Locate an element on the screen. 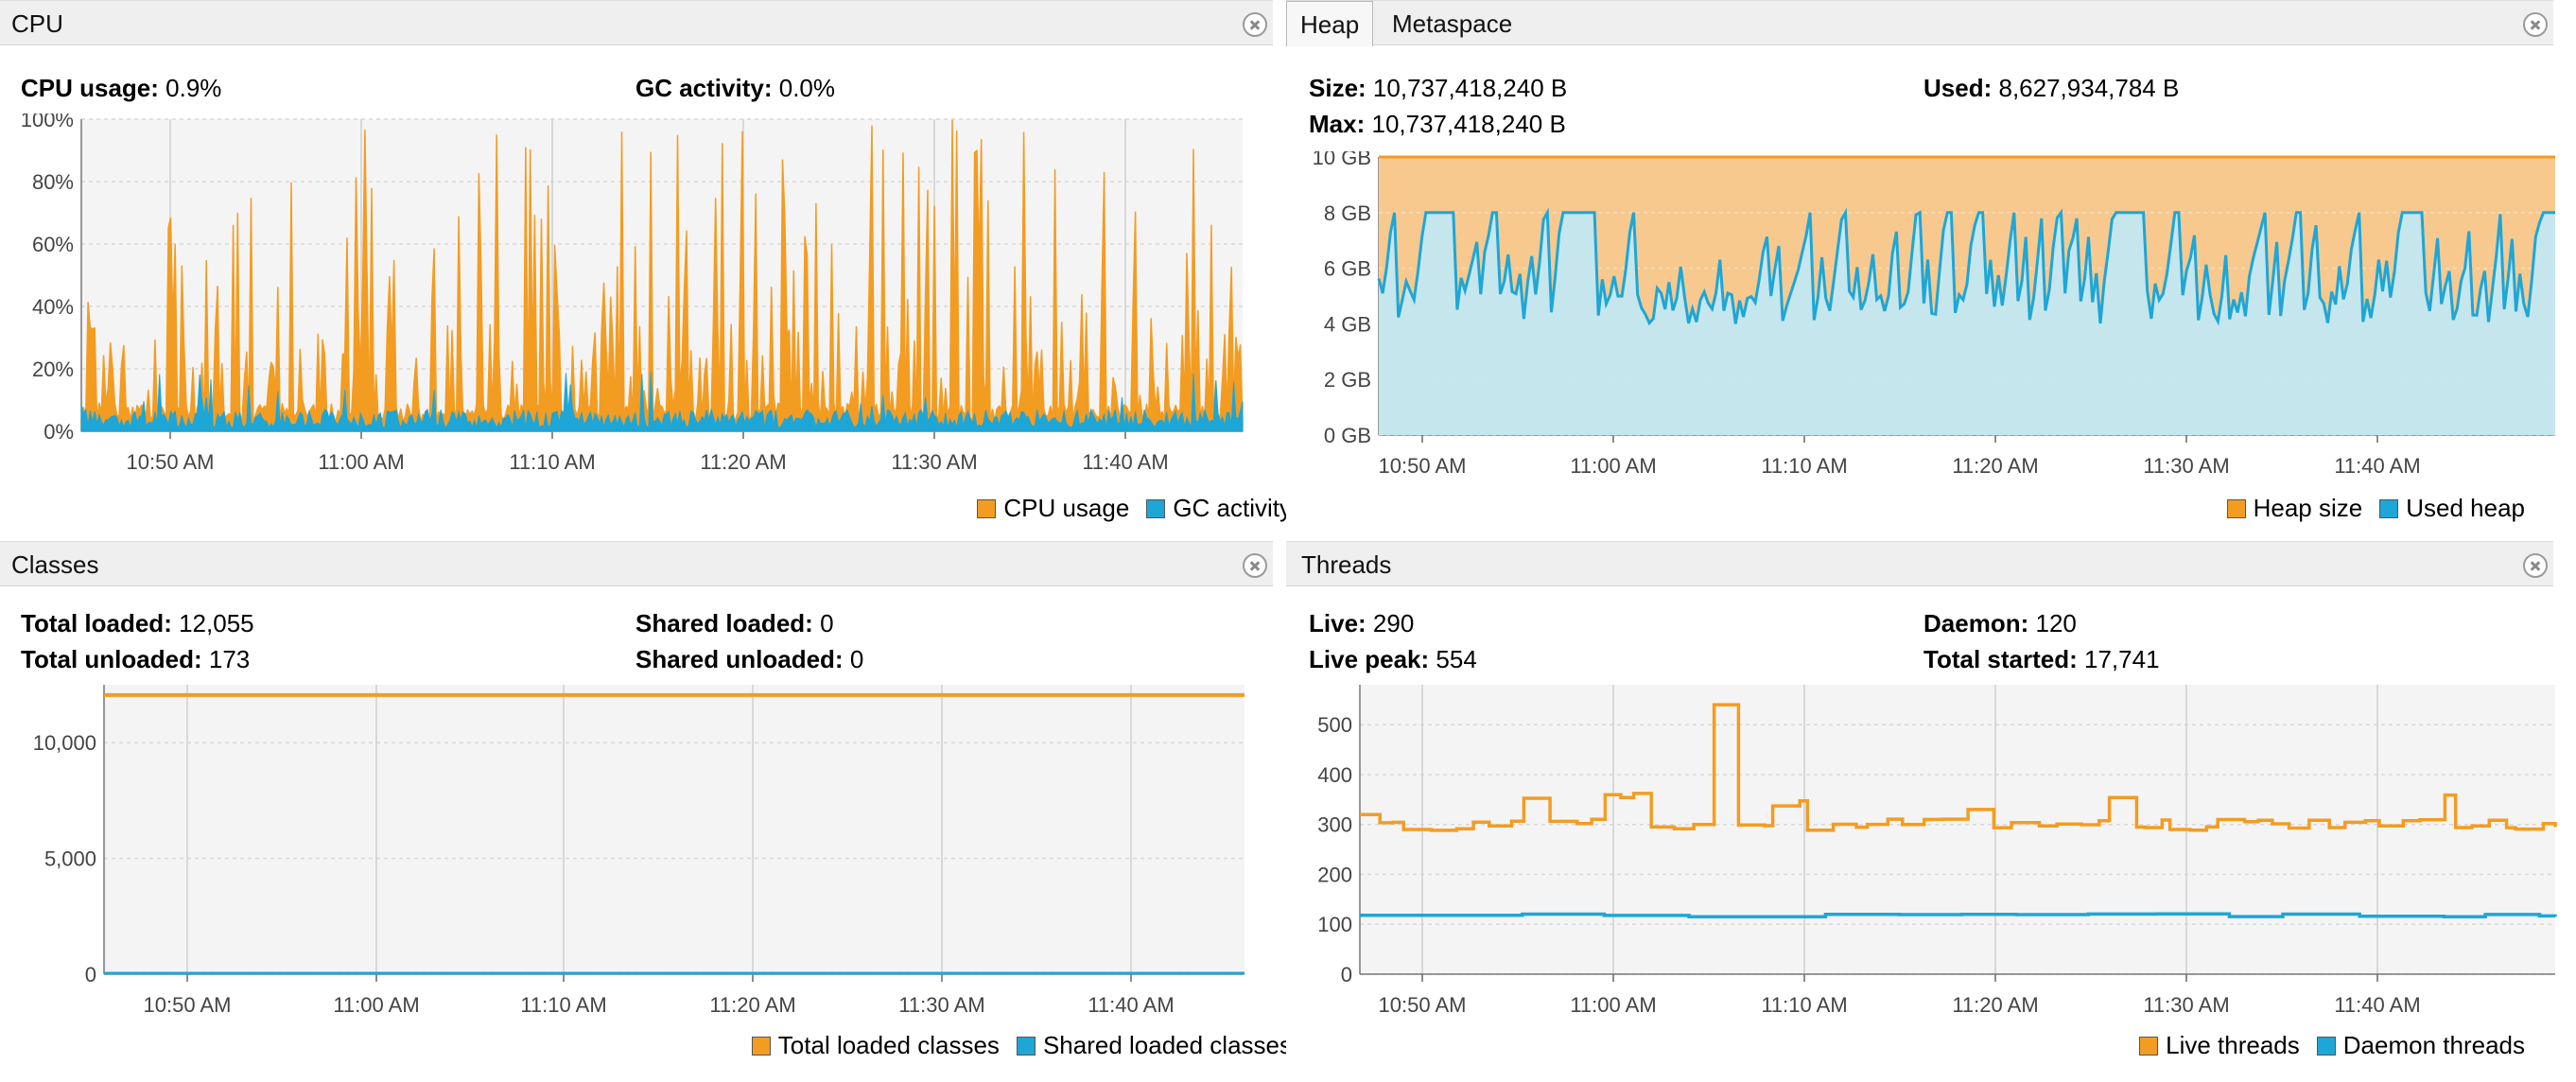 The image size is (2576, 1082). y-tick-label: 400 is located at coordinates (1334, 775).